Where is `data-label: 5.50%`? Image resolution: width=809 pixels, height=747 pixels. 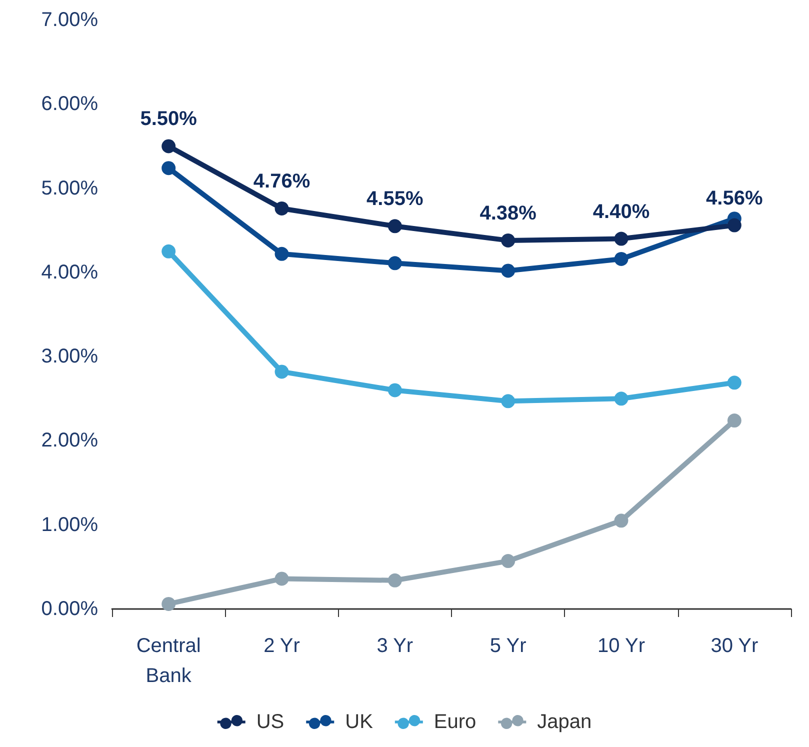
data-label: 5.50% is located at coordinates (169, 119).